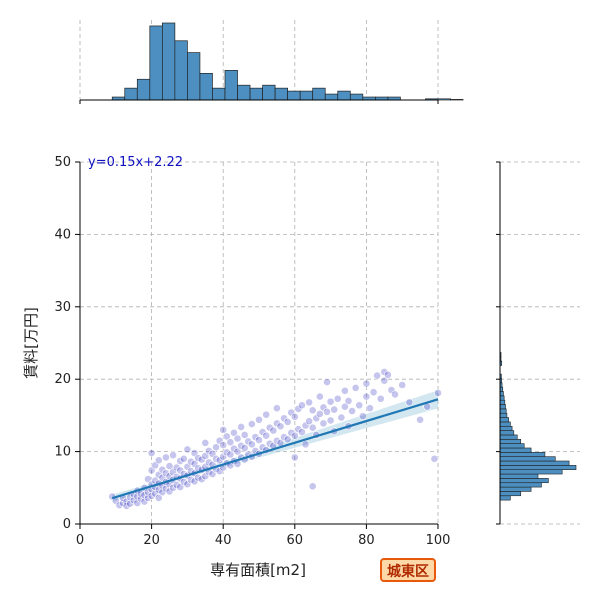 This screenshot has height=600, width=600. What do you see at coordinates (438, 540) in the screenshot?
I see `x-tick-label: 100` at bounding box center [438, 540].